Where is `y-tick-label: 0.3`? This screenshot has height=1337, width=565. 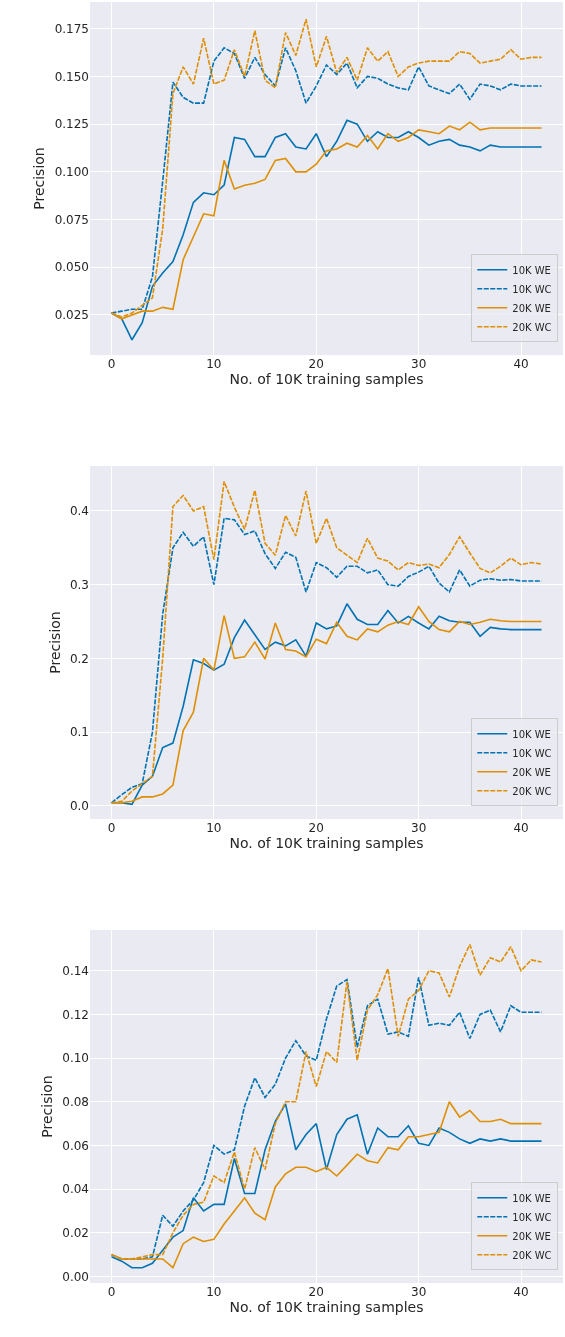
y-tick-label: 0.3 is located at coordinates (79, 584).